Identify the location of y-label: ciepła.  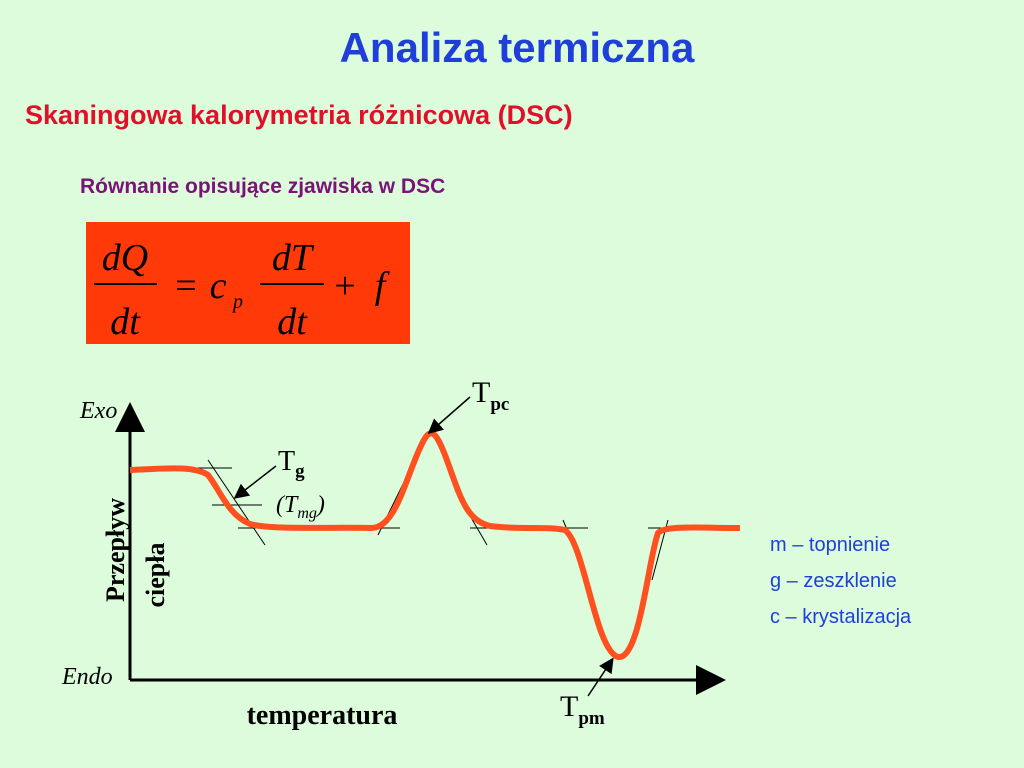
(155, 575).